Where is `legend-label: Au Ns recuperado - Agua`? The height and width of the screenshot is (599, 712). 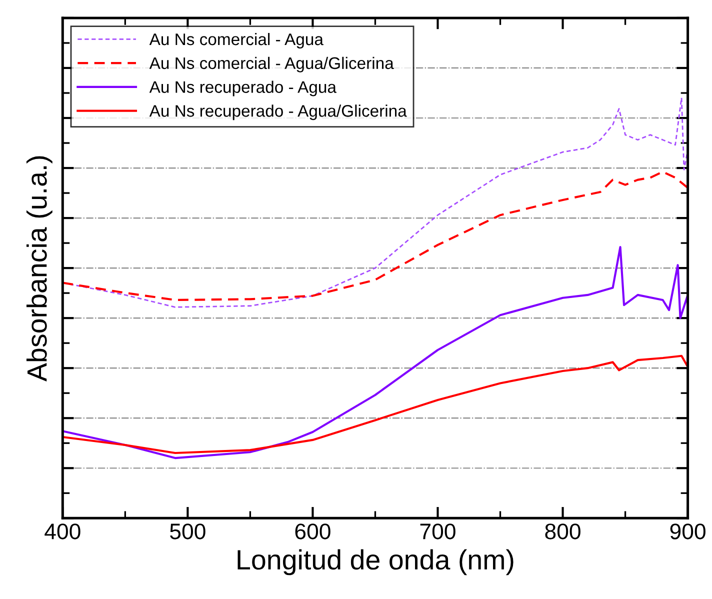 legend-label: Au Ns recuperado - Agua is located at coordinates (242, 88).